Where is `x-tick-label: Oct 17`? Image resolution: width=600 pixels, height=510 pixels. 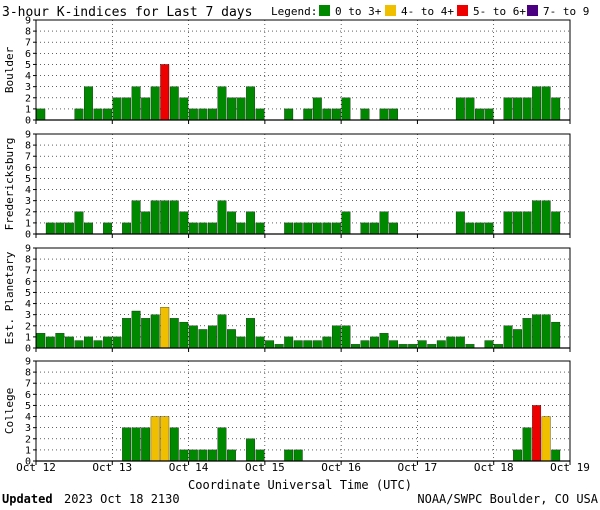 x-tick-label: Oct 17 is located at coordinates (418, 467).